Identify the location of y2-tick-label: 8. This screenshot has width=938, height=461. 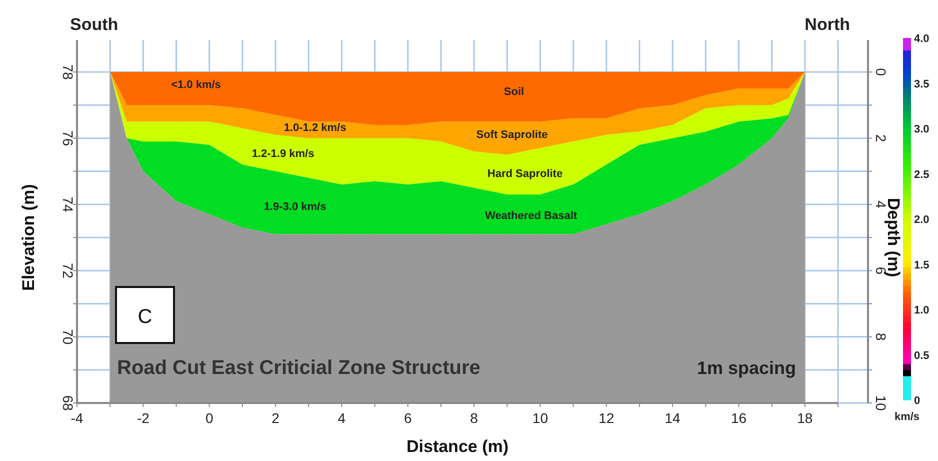
(881, 336).